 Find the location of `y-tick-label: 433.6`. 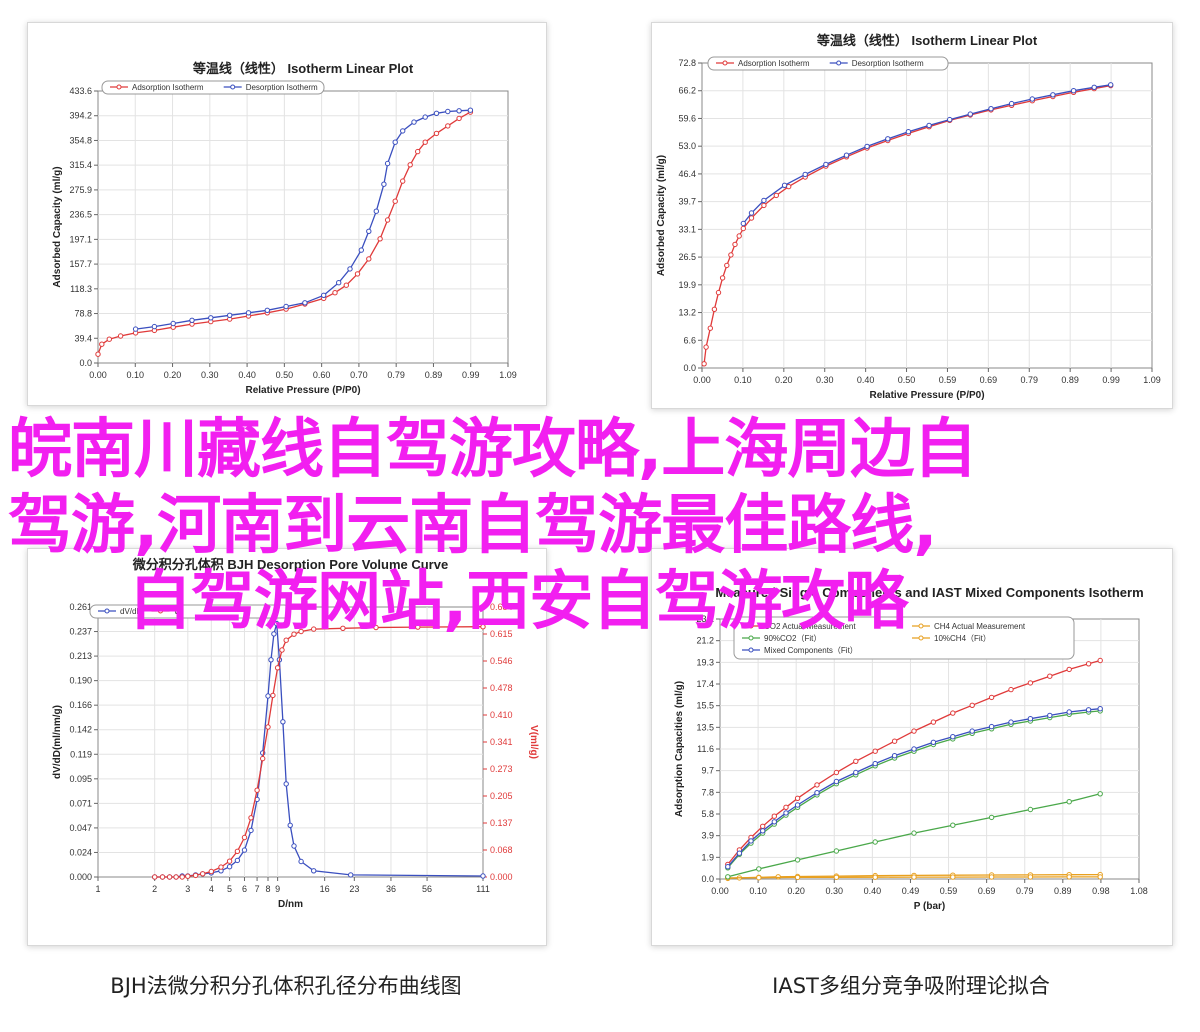

y-tick-label: 433.6 is located at coordinates (80, 91).